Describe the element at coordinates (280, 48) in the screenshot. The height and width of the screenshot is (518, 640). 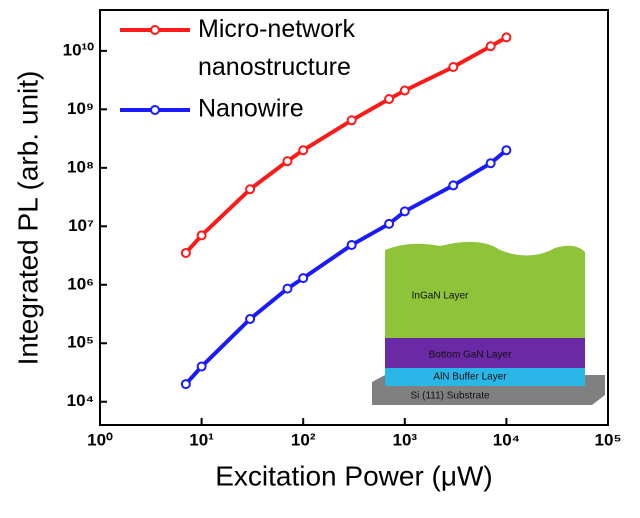
I see `legend-label: Micro-network nanostructure` at that location.